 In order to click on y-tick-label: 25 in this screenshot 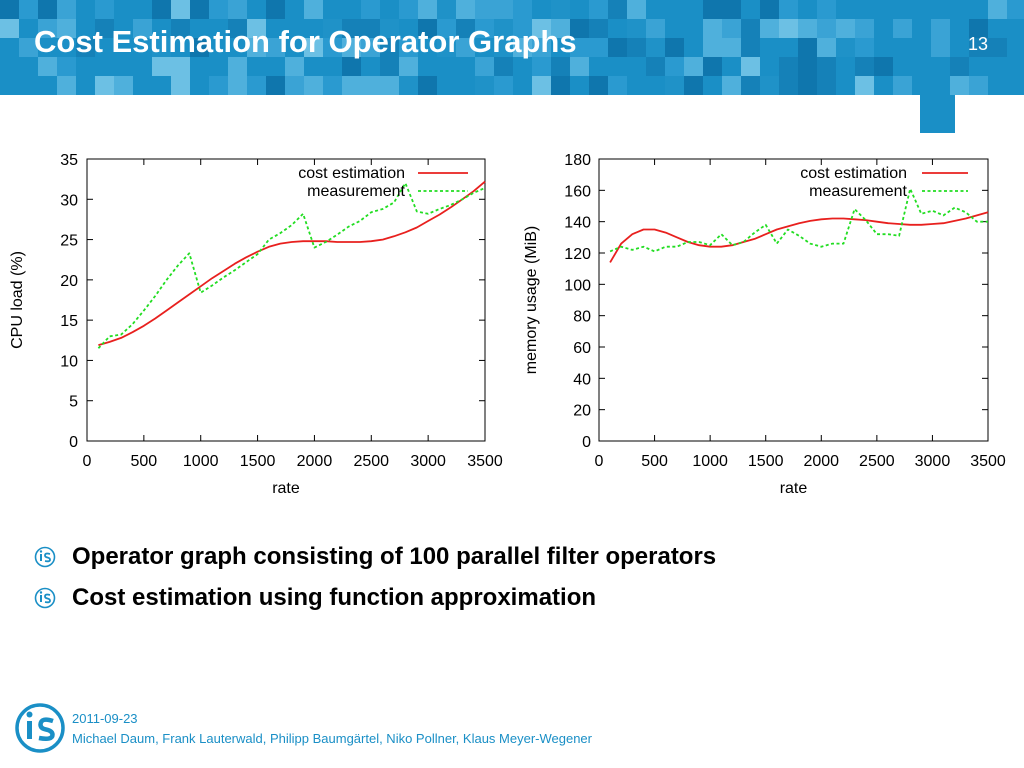, I will do `click(69, 241)`.